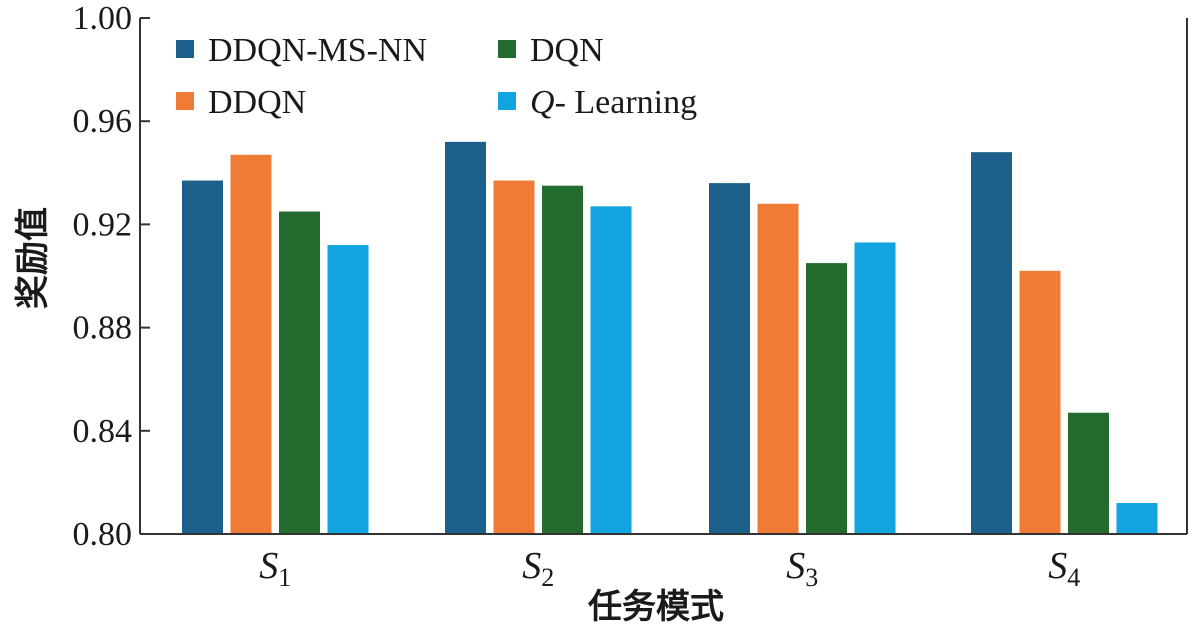 The width and height of the screenshot is (1200, 634). Describe the element at coordinates (507, 101) in the screenshot. I see `legend-swatch-q-learning` at that location.